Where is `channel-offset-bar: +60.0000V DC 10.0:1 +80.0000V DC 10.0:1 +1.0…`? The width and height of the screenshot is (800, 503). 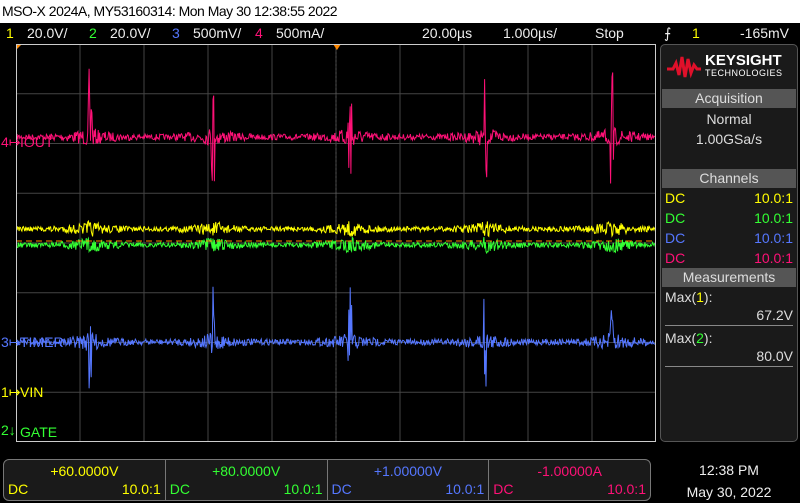
channel-offset-bar: +60.0000V DC 10.0:1 +80.0000V DC 10.0:1 +1.0… is located at coordinates (327, 480).